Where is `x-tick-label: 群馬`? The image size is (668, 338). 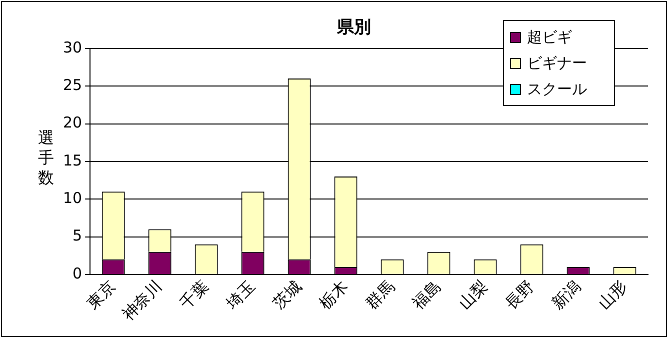
x-tick-label: 群馬 is located at coordinates (380, 294).